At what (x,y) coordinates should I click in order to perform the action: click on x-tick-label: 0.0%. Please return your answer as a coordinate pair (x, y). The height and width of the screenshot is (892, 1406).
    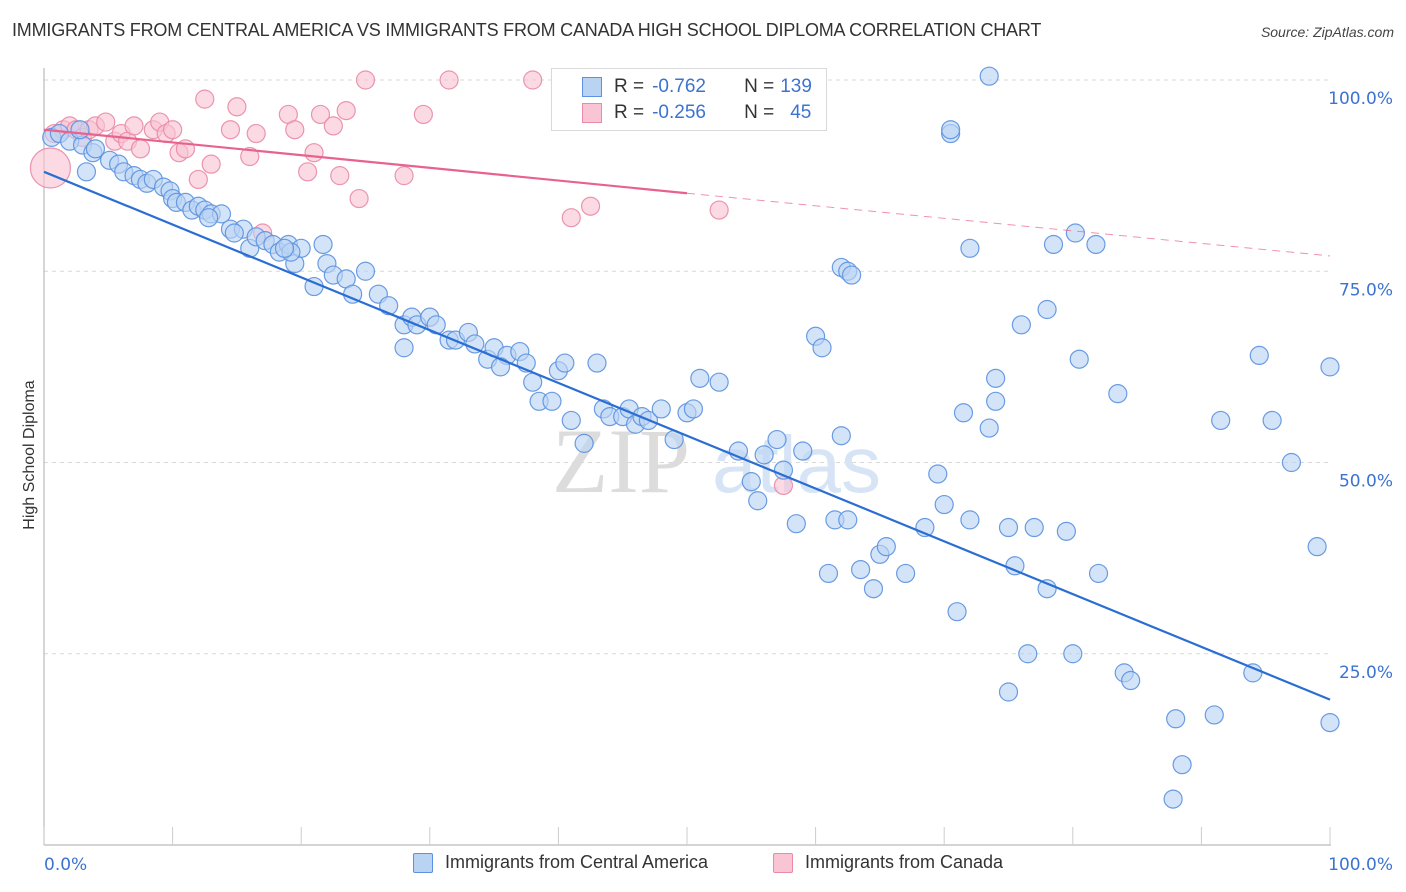
    Looking at the image, I should click on (65, 865).